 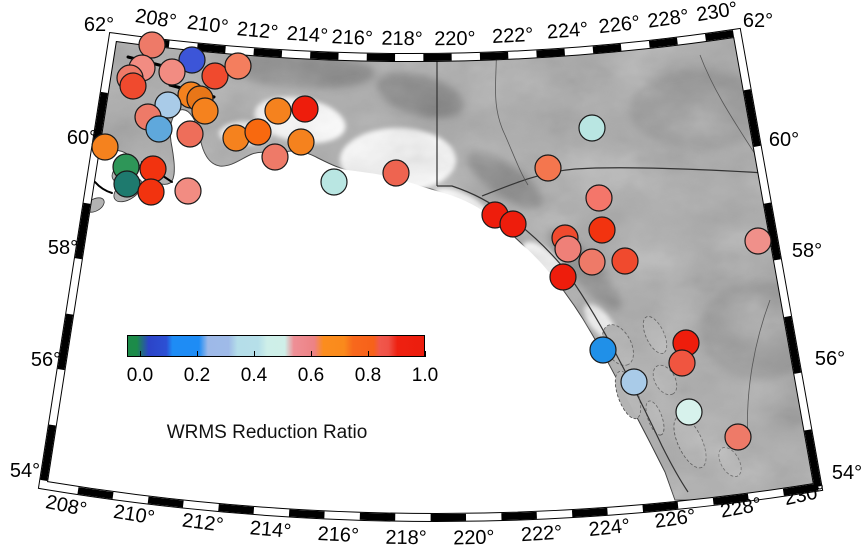 What do you see at coordinates (675, 518) in the screenshot?
I see `lon-bottom-label: 226°` at bounding box center [675, 518].